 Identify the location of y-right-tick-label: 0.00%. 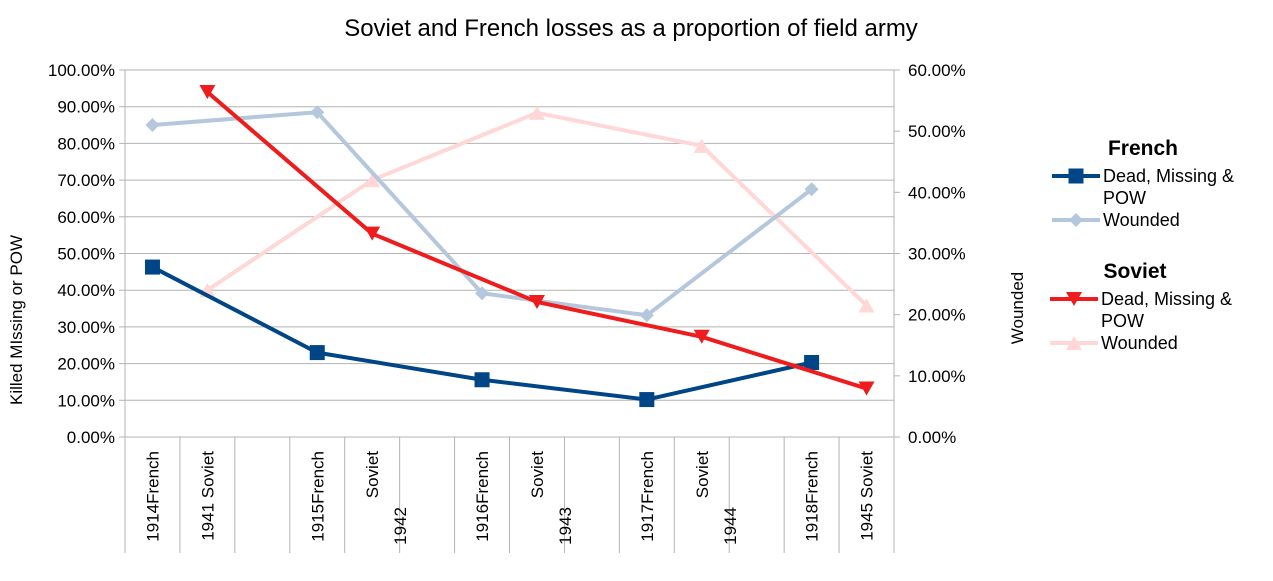
(932, 437).